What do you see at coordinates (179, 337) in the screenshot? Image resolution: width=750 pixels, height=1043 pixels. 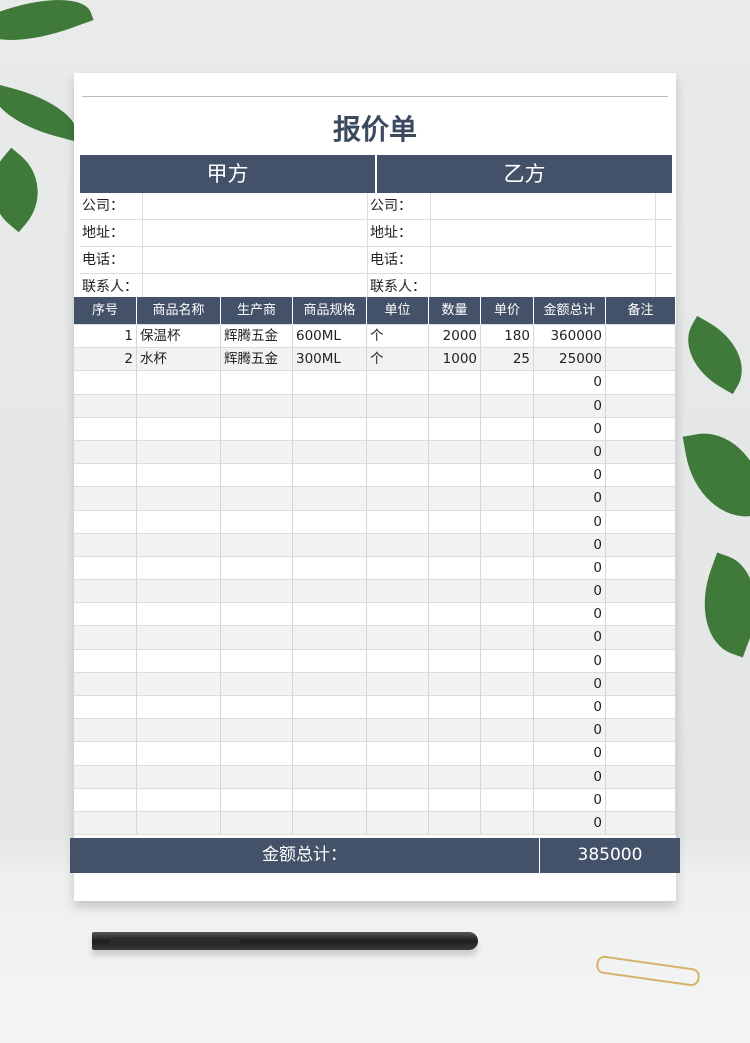 I see `table-cell: 保温杯` at bounding box center [179, 337].